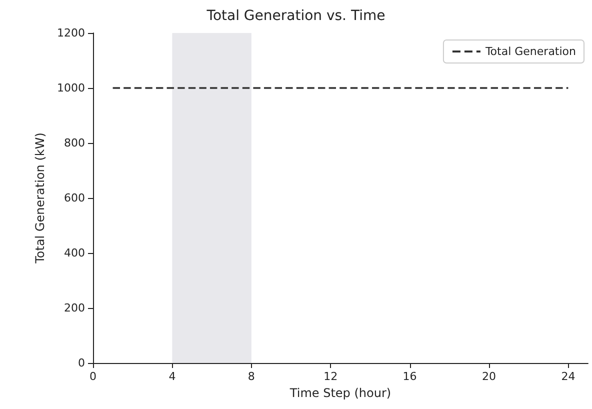 The image size is (592, 409). Describe the element at coordinates (81, 363) in the screenshot. I see `y-tick-label: 0` at that location.